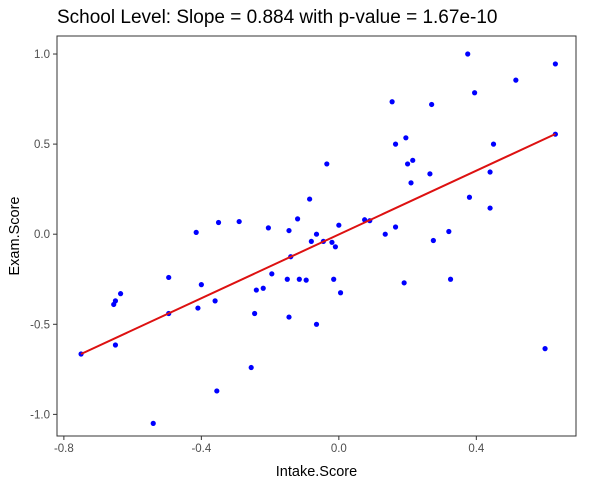  I want to click on x-tick-label: -0.8, so click(64, 449).